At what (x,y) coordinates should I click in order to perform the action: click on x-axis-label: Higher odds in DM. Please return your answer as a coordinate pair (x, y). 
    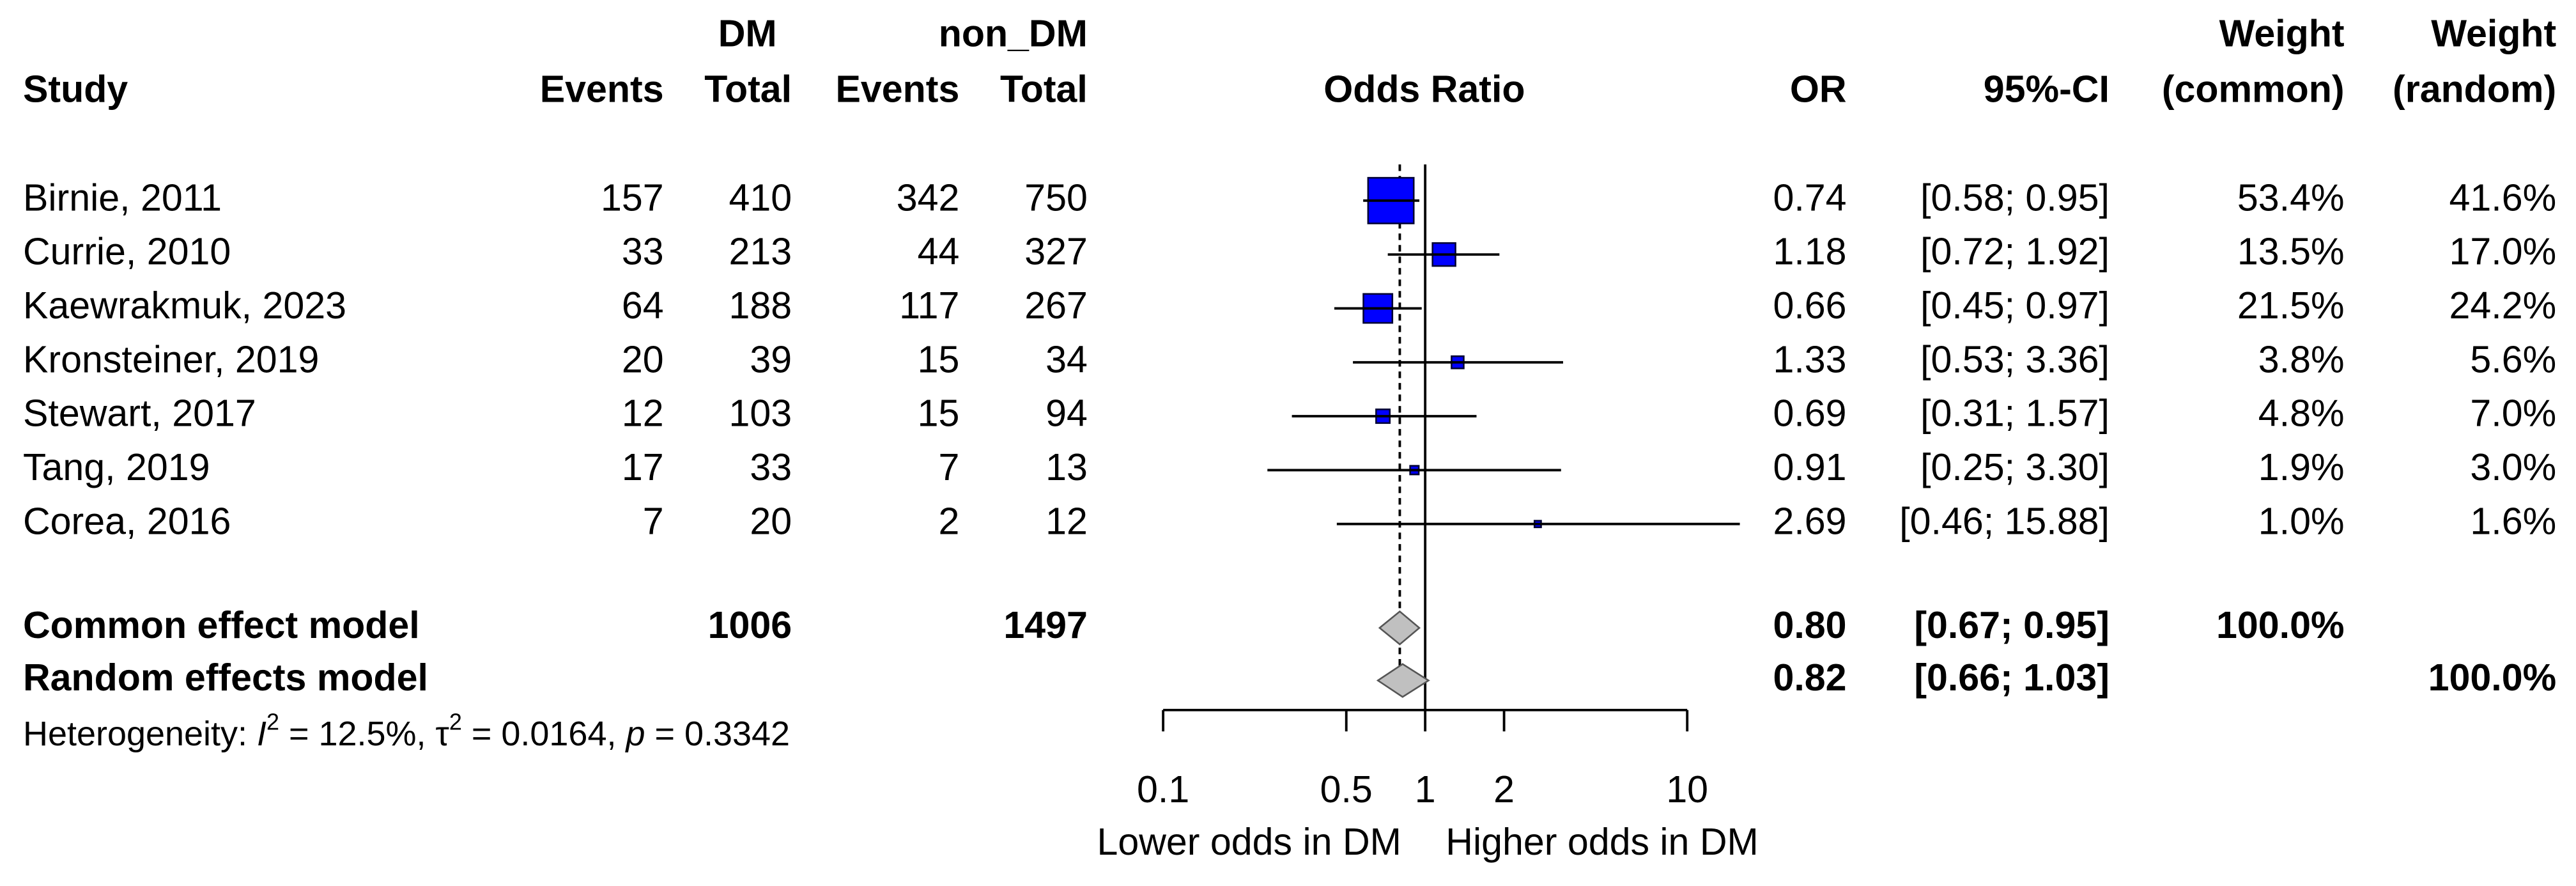
    Looking at the image, I should click on (1602, 842).